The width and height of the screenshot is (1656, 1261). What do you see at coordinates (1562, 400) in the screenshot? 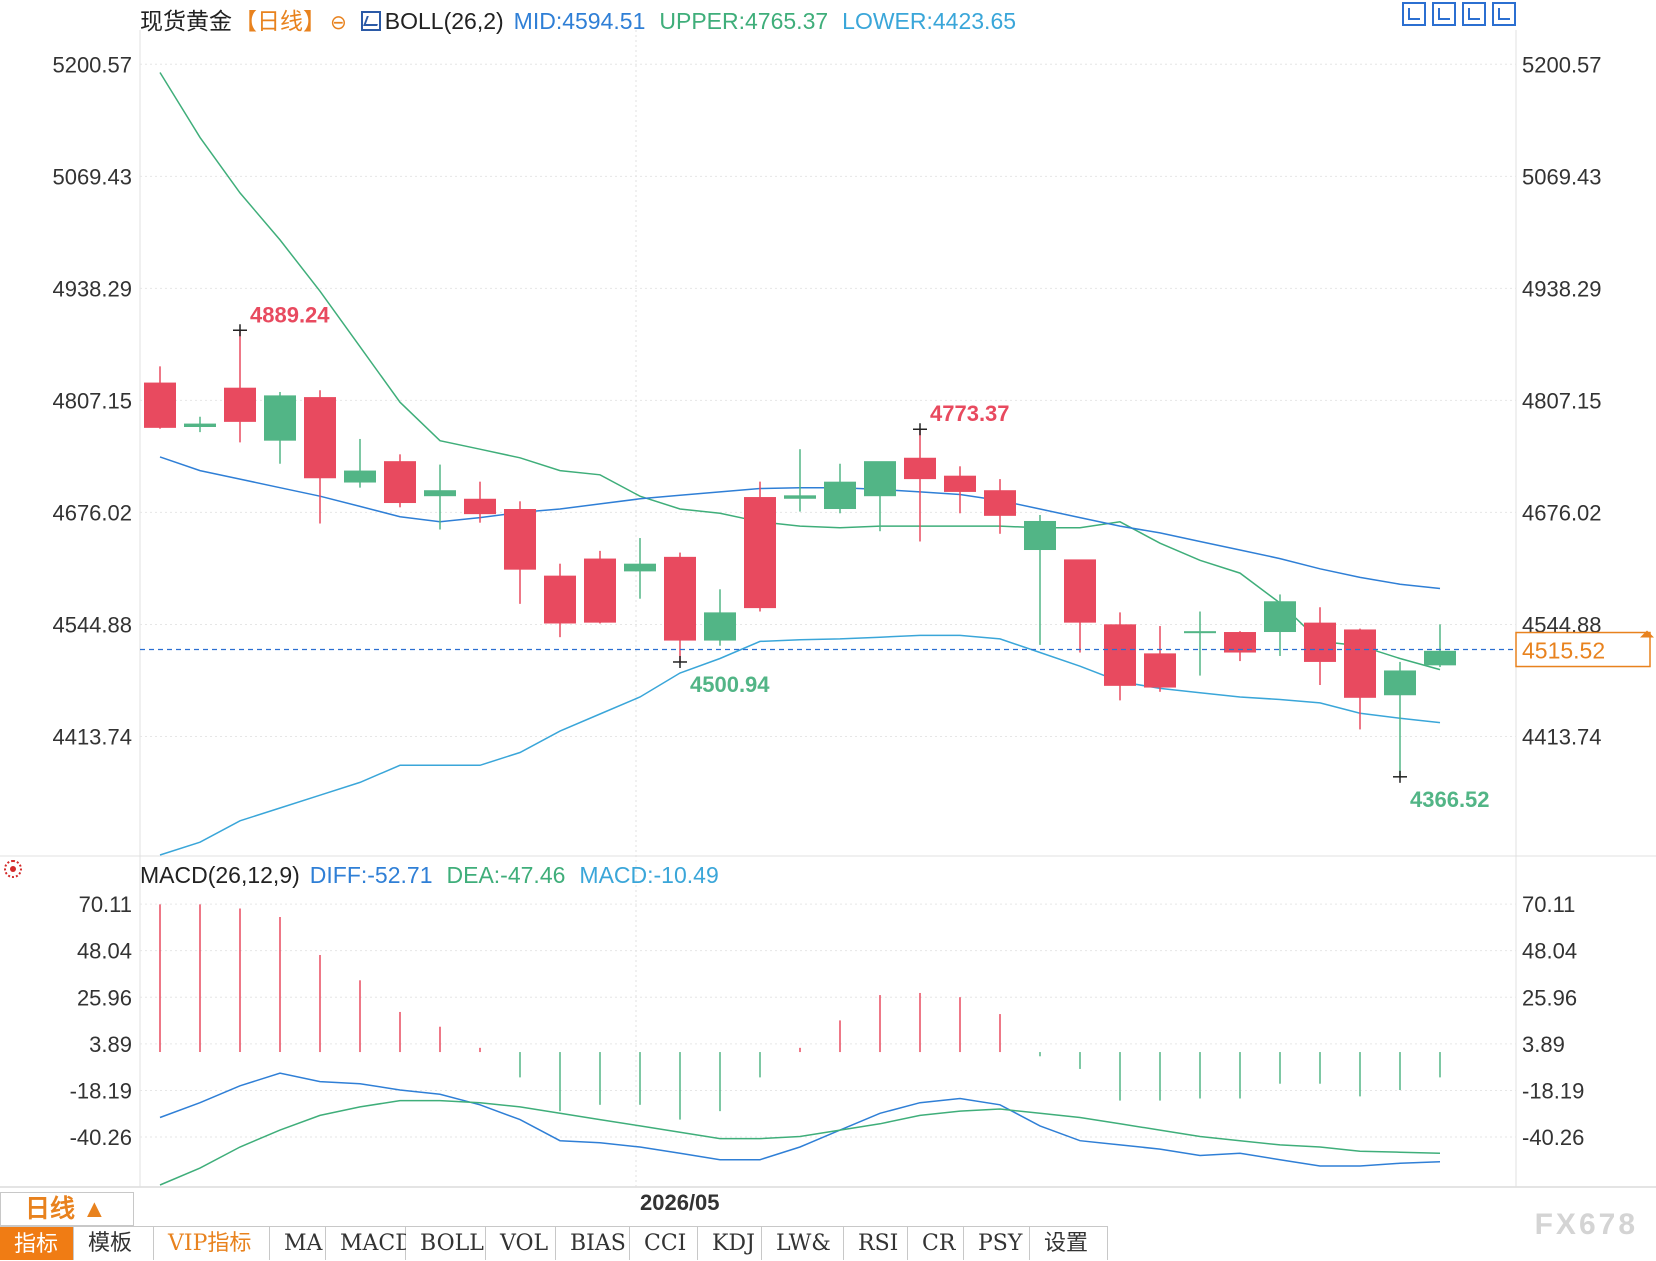
I see `y-tick-label-right: 4807.15` at bounding box center [1562, 400].